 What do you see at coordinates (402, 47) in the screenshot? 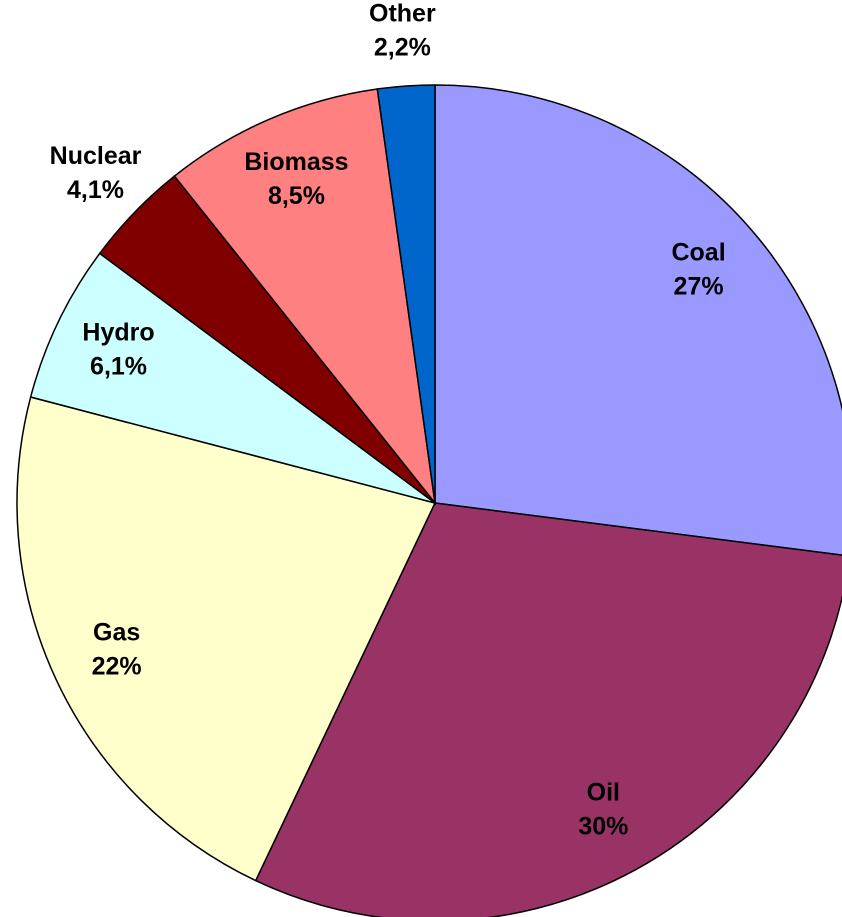
I see `slice-value-label: 2,2%` at bounding box center [402, 47].